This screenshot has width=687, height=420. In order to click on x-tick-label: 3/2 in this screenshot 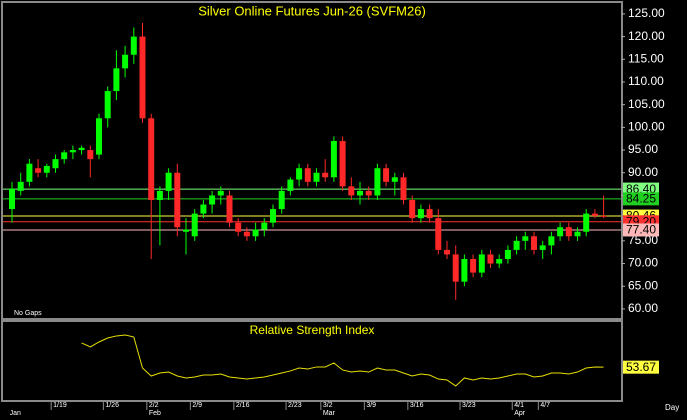, I will do `click(328, 405)`.